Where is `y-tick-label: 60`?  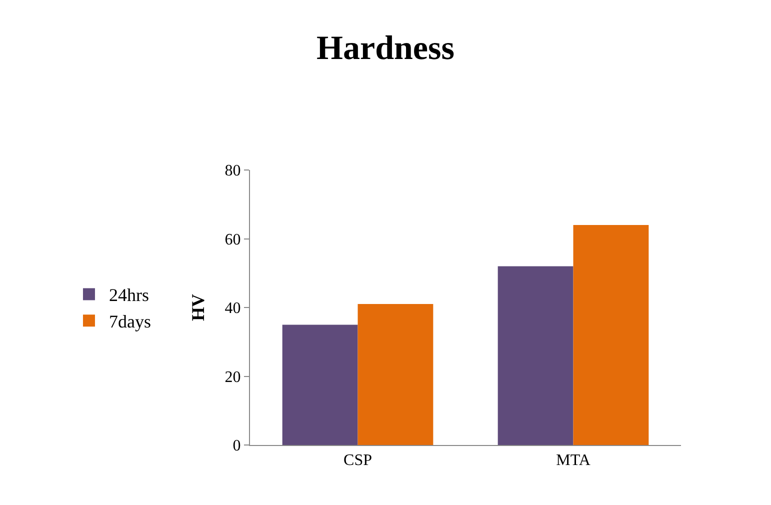 y-tick-label: 60 is located at coordinates (232, 239).